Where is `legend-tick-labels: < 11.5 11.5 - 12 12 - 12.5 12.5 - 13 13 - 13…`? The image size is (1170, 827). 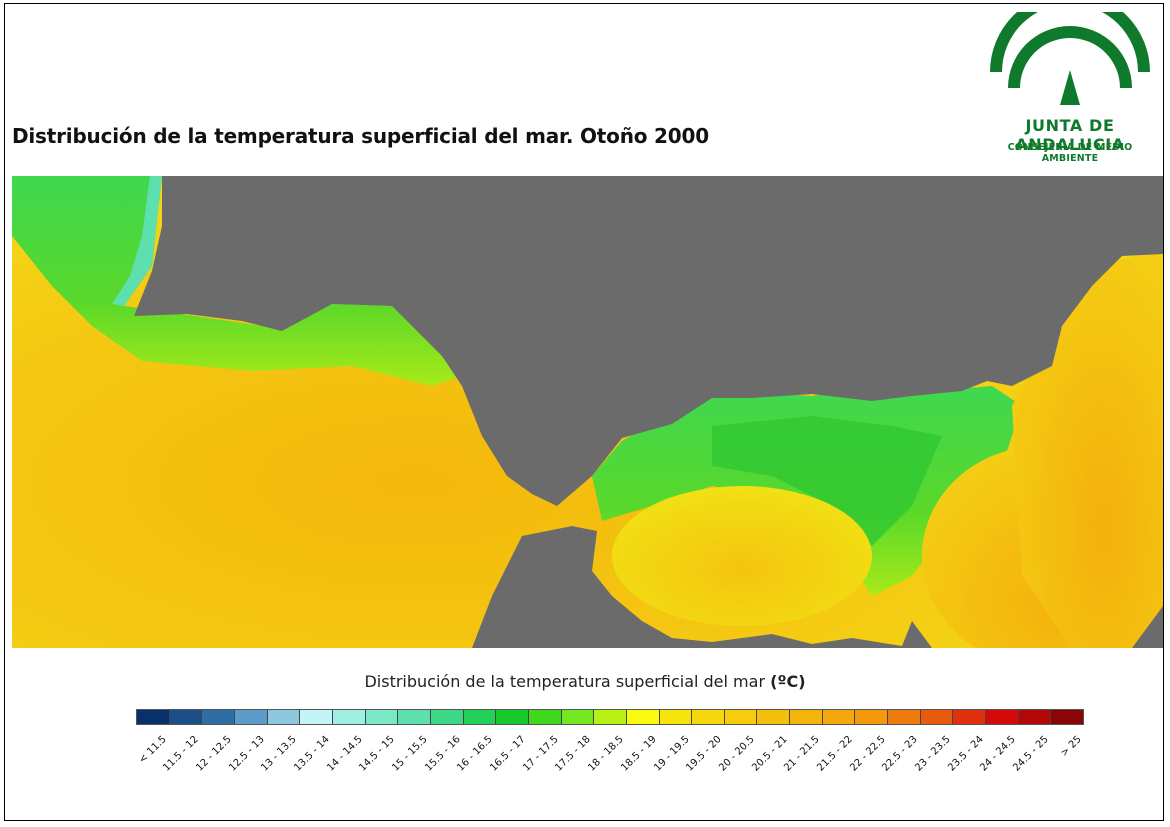
legend-tick-labels: < 11.5 11.5 - 12 12 - 12.5 12.5 - 13 13 - 13… is located at coordinates (610, 768).